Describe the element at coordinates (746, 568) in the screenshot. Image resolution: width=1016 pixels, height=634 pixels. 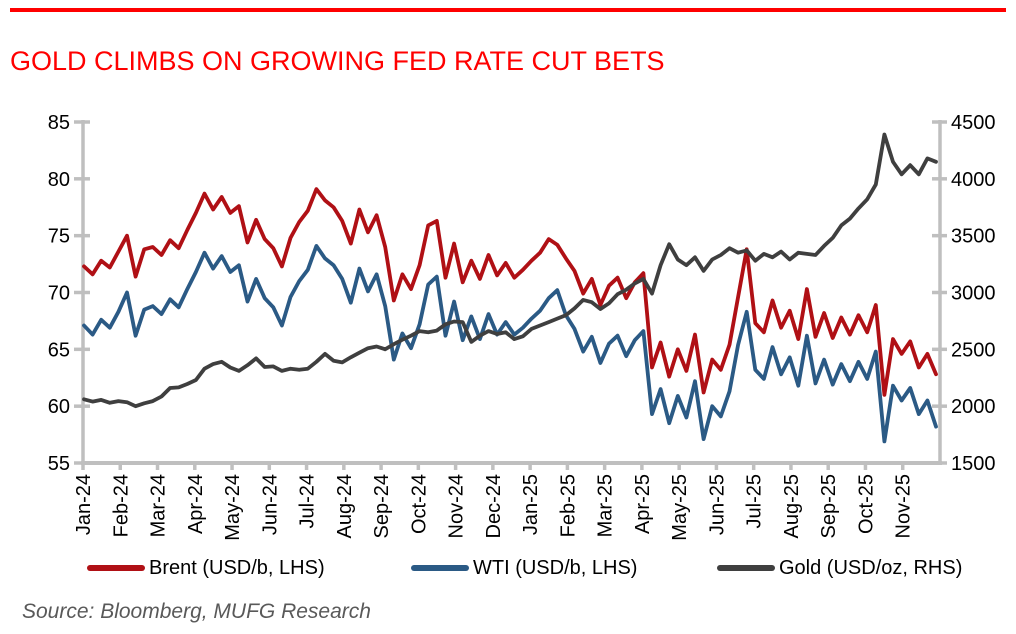
I see `legend-swatch-gold` at that location.